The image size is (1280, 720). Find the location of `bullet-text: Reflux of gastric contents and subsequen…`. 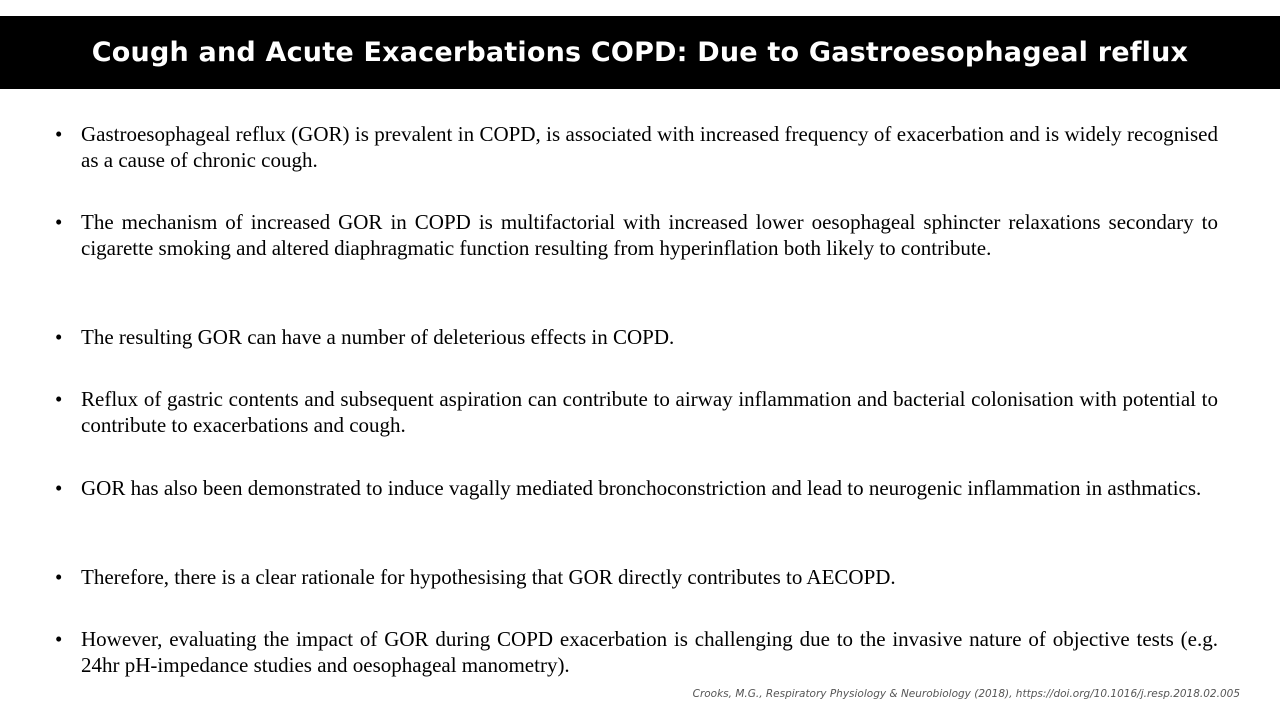

bullet-text: Reflux of gastric contents and subsequen… is located at coordinates (649, 412).